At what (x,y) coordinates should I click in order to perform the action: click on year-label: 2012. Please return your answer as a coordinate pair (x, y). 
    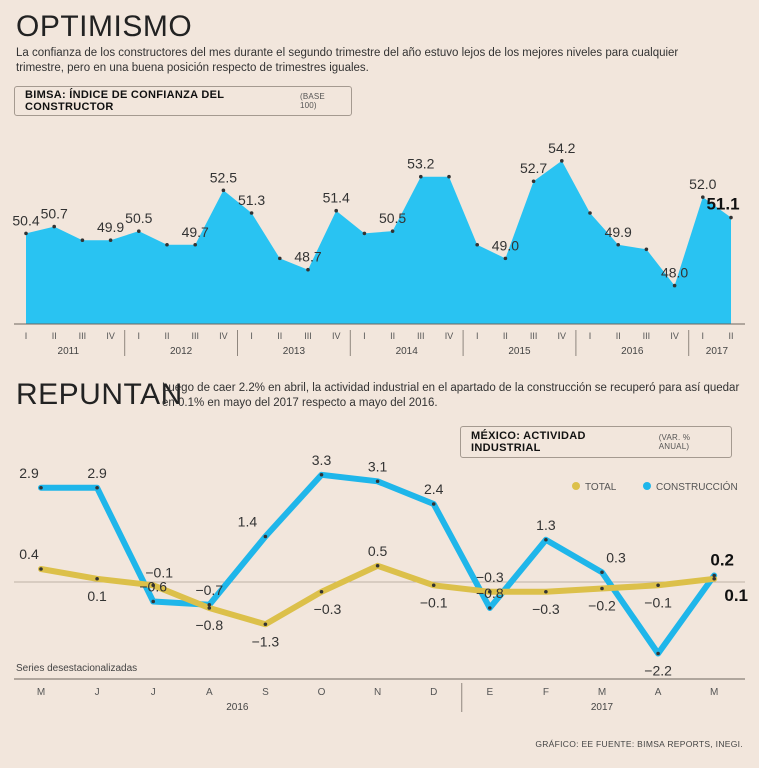
    Looking at the image, I should click on (181, 351).